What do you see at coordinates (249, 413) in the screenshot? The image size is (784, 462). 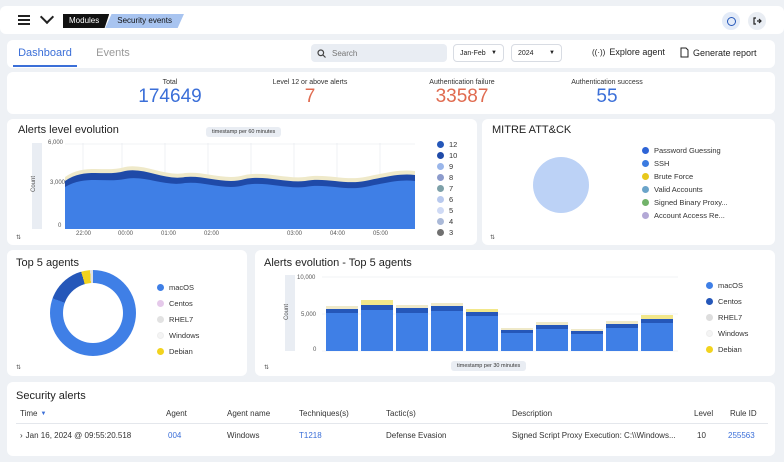 I see `col-agent-name: Agent name` at bounding box center [249, 413].